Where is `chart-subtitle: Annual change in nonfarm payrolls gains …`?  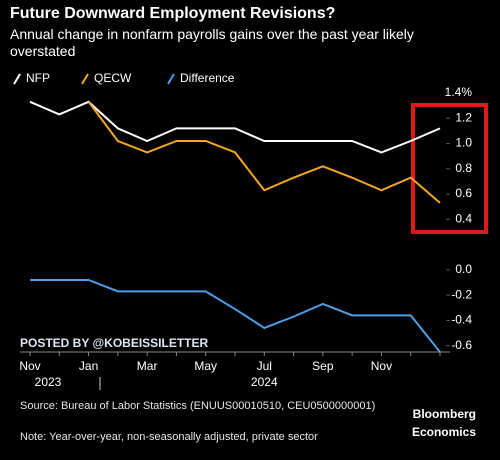
chart-subtitle: Annual change in nonfarm payrolls gains … is located at coordinates (212, 42).